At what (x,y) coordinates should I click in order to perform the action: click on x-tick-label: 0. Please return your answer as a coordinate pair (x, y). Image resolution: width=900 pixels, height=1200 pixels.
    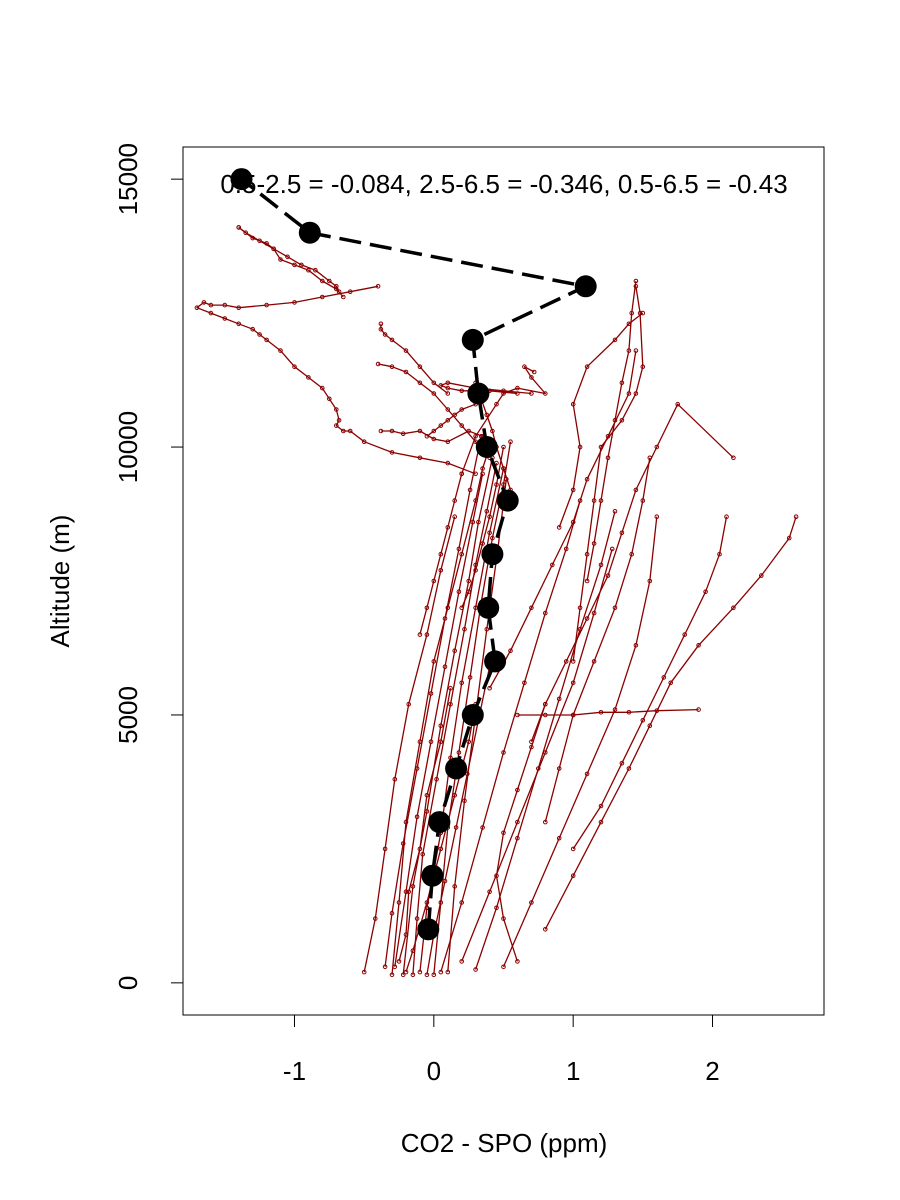
    Looking at the image, I should click on (434, 1071).